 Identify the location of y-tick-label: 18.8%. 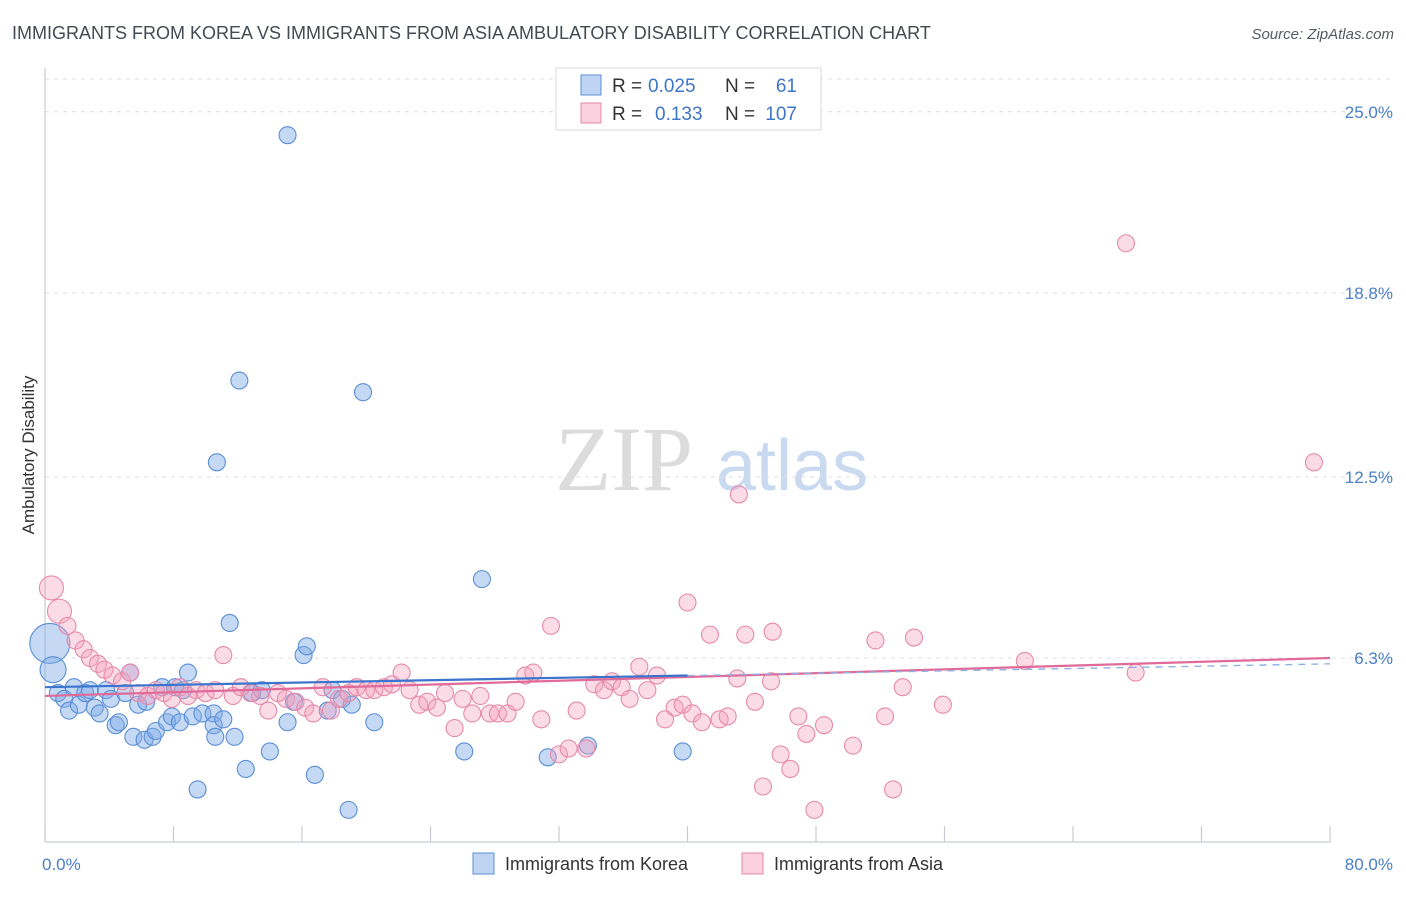
(1369, 293).